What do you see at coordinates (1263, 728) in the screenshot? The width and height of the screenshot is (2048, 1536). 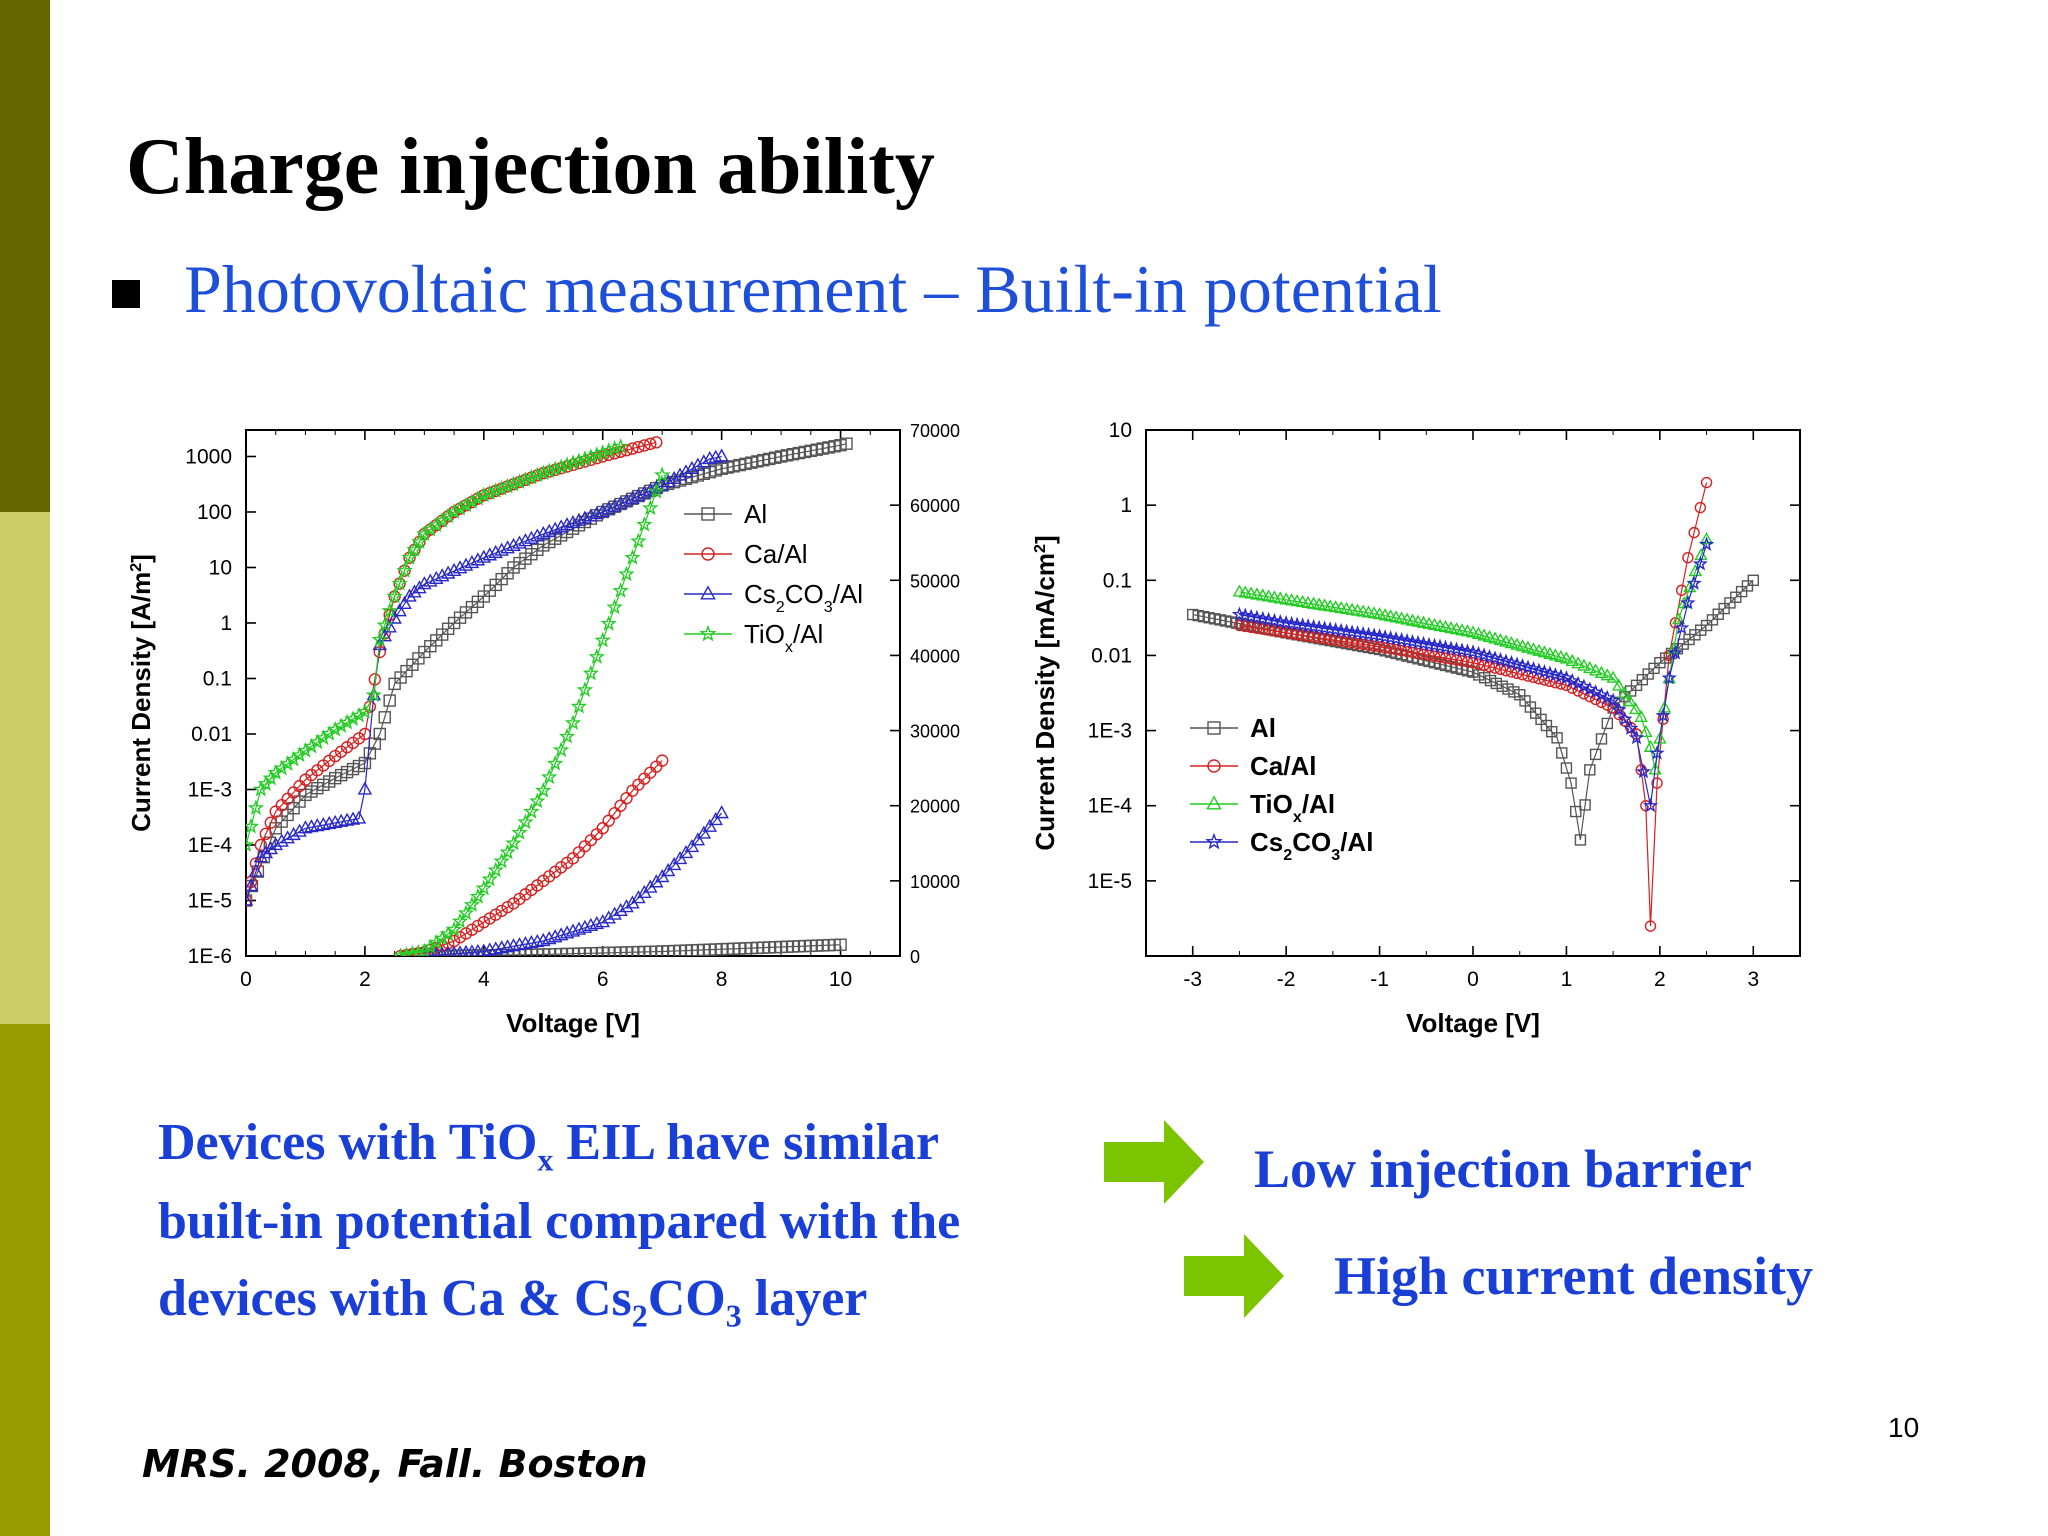 I see `legend-label: Al` at bounding box center [1263, 728].